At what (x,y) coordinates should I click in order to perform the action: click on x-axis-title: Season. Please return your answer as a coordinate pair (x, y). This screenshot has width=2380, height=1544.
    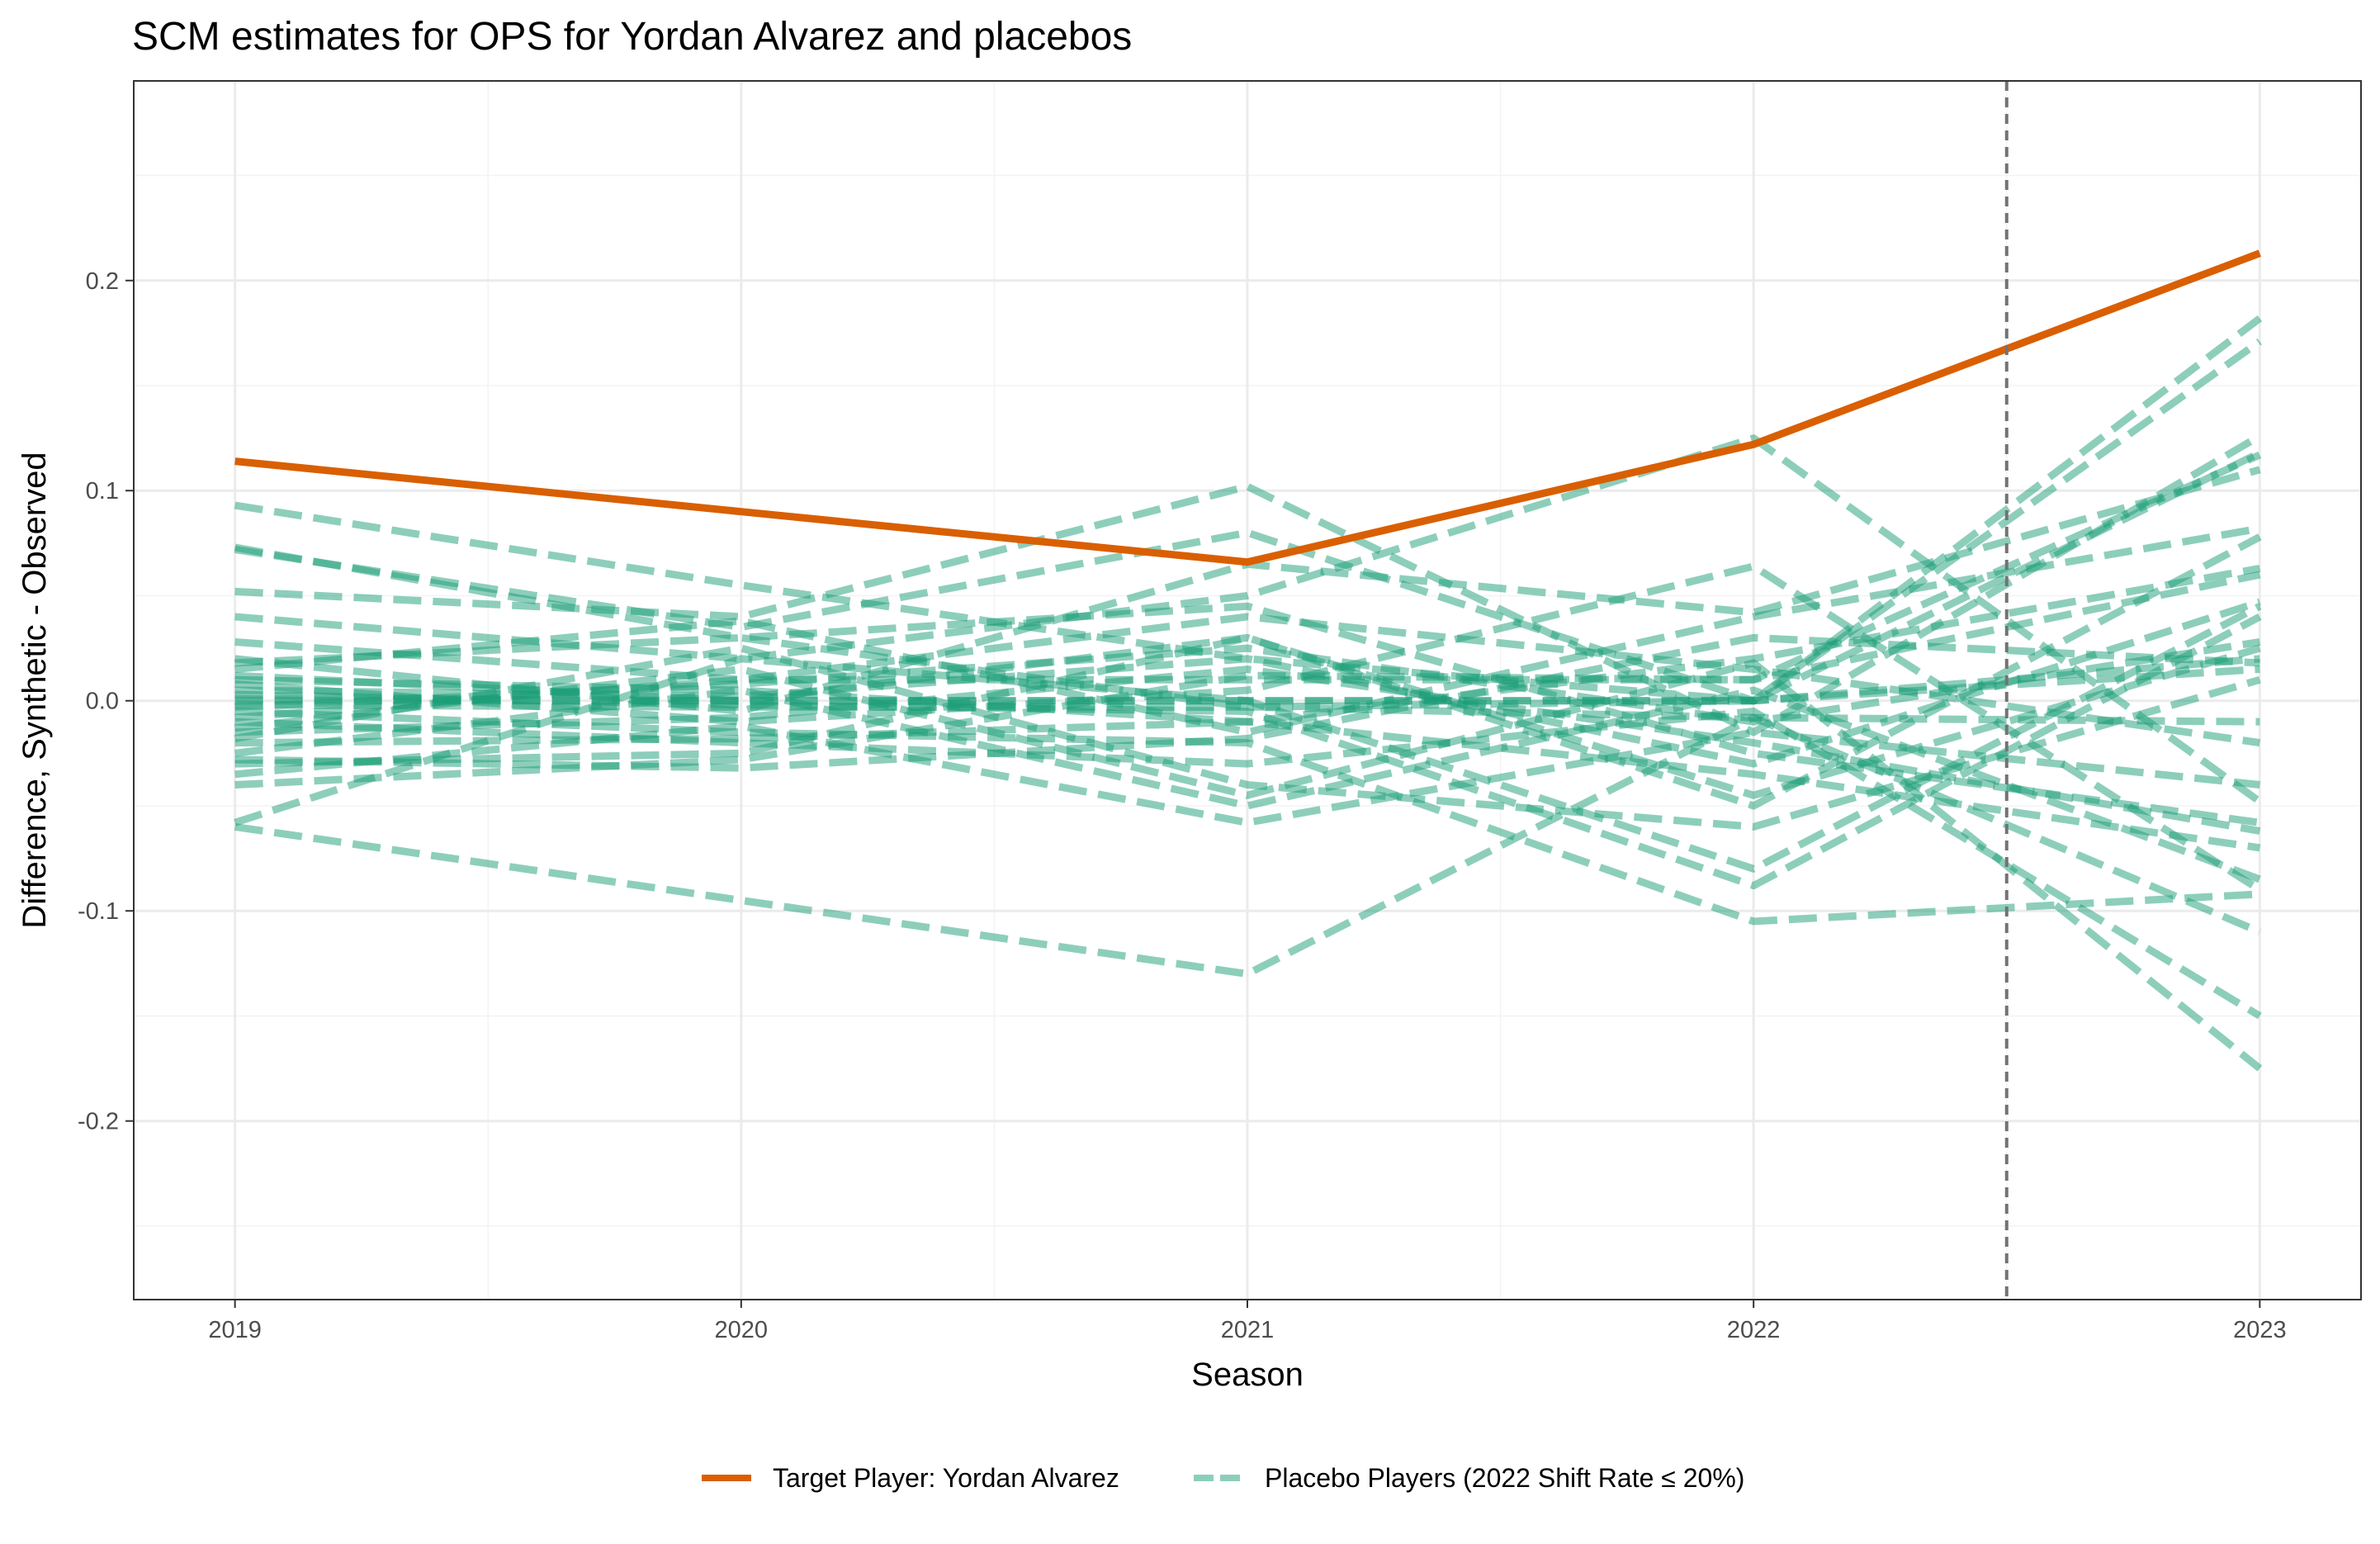
    Looking at the image, I should click on (1247, 1375).